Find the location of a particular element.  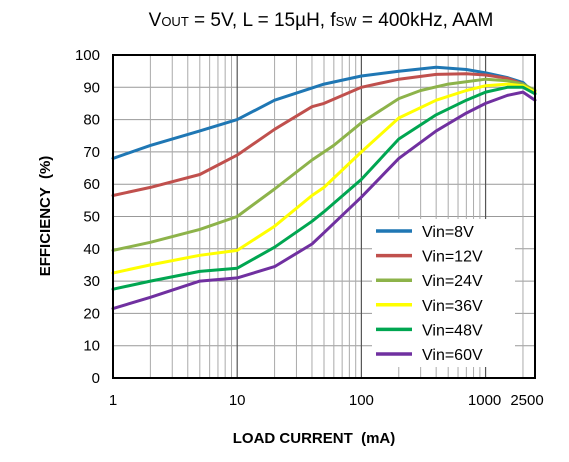

x-tick-label: 100 is located at coordinates (361, 400).